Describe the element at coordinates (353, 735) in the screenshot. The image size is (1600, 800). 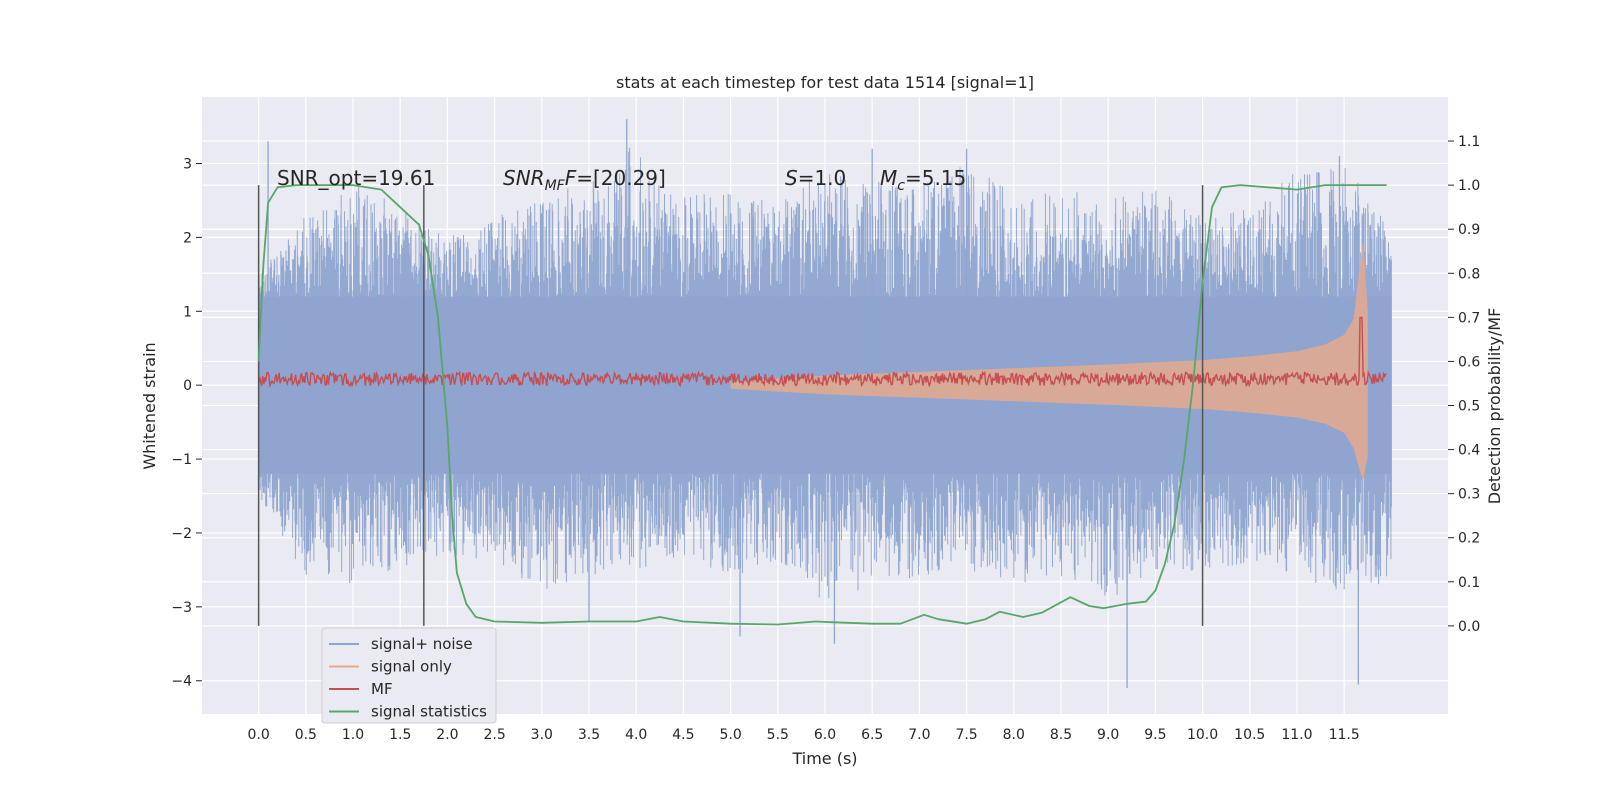
I see `x-tick-label: 1.0` at that location.